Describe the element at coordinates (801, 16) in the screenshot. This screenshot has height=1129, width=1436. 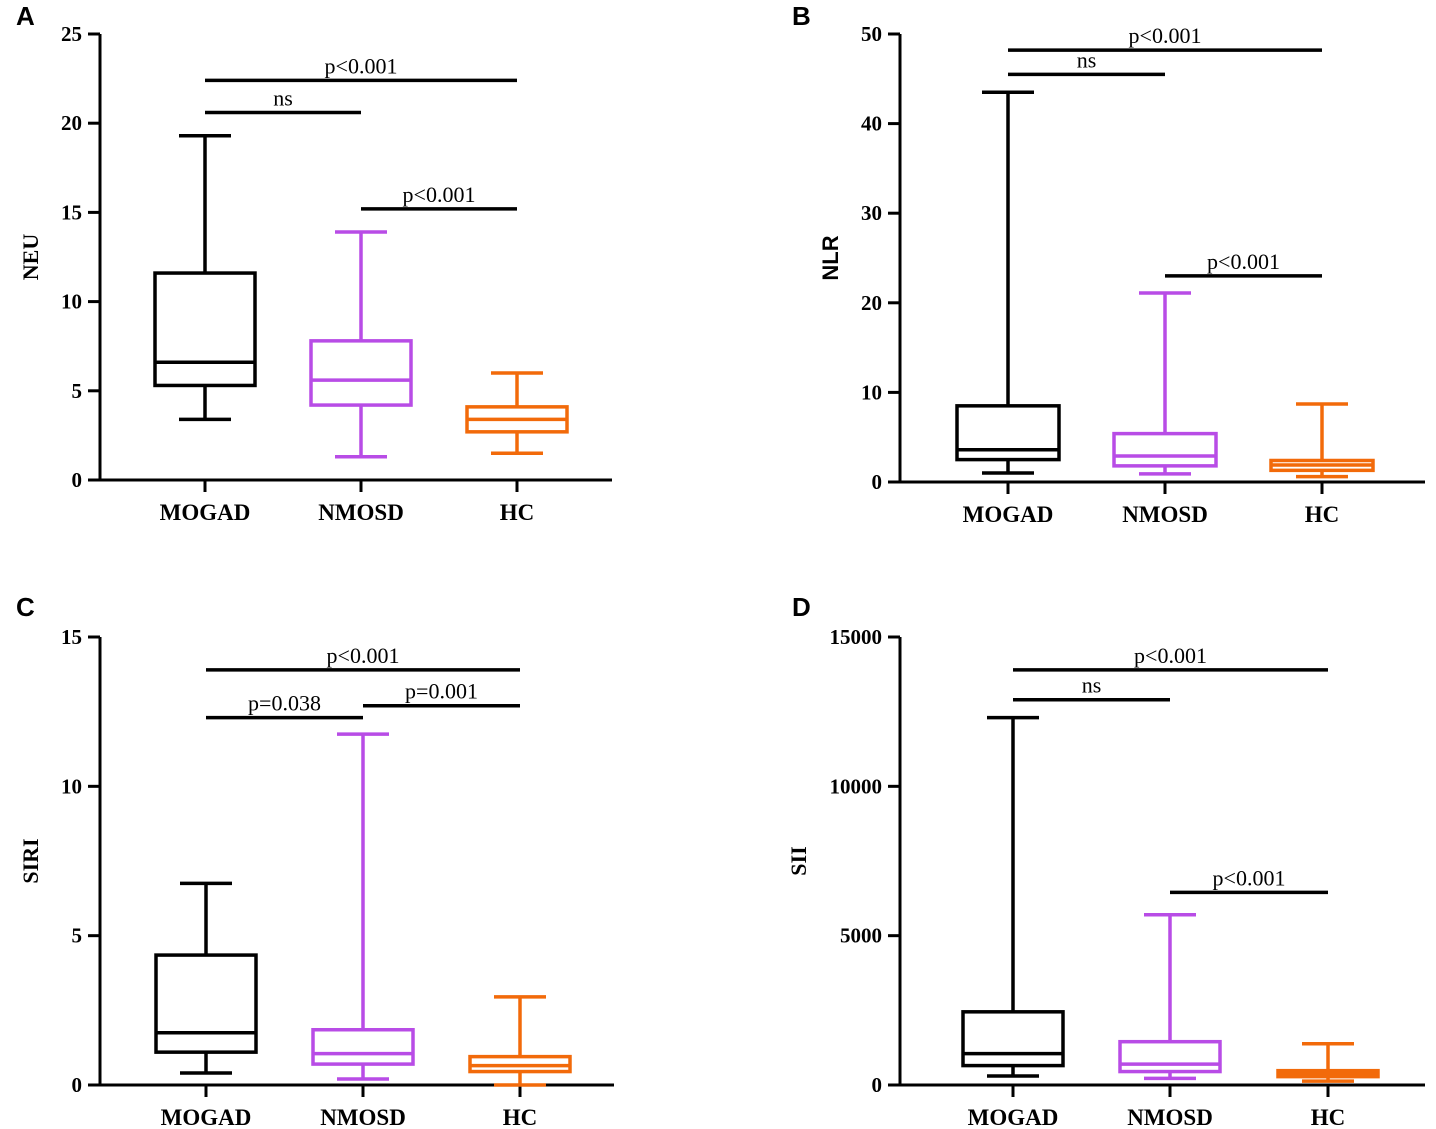
I see `panel-letter: B` at that location.